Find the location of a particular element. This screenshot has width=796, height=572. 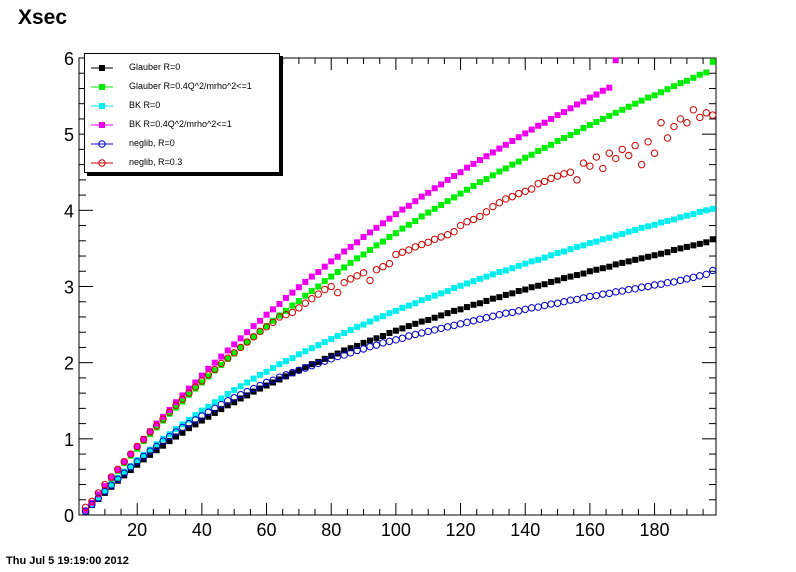

y-tick-label: 5 is located at coordinates (69, 135).